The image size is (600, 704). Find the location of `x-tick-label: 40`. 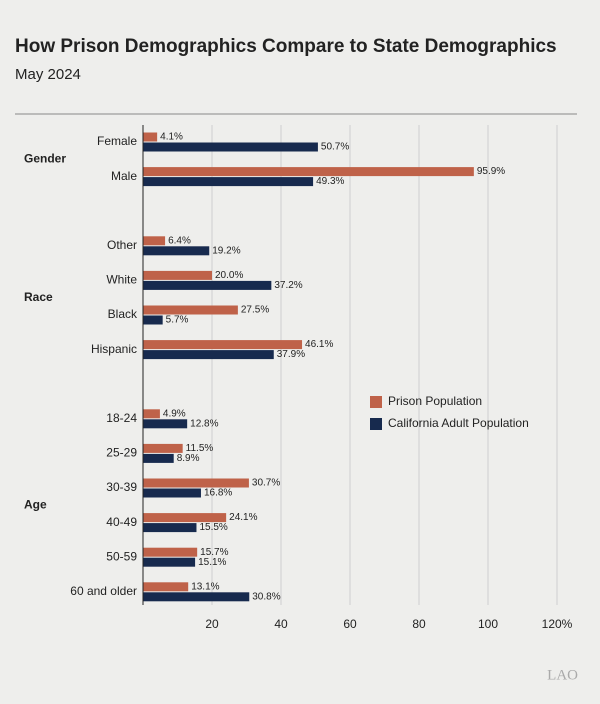

x-tick-label: 40 is located at coordinates (281, 624).